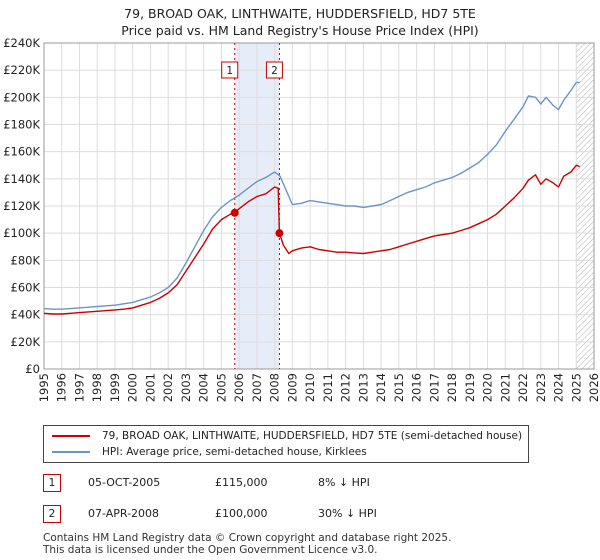 This screenshot has height=560, width=600. What do you see at coordinates (168, 387) in the screenshot?
I see `x-tick-label: 2002` at bounding box center [168, 387].